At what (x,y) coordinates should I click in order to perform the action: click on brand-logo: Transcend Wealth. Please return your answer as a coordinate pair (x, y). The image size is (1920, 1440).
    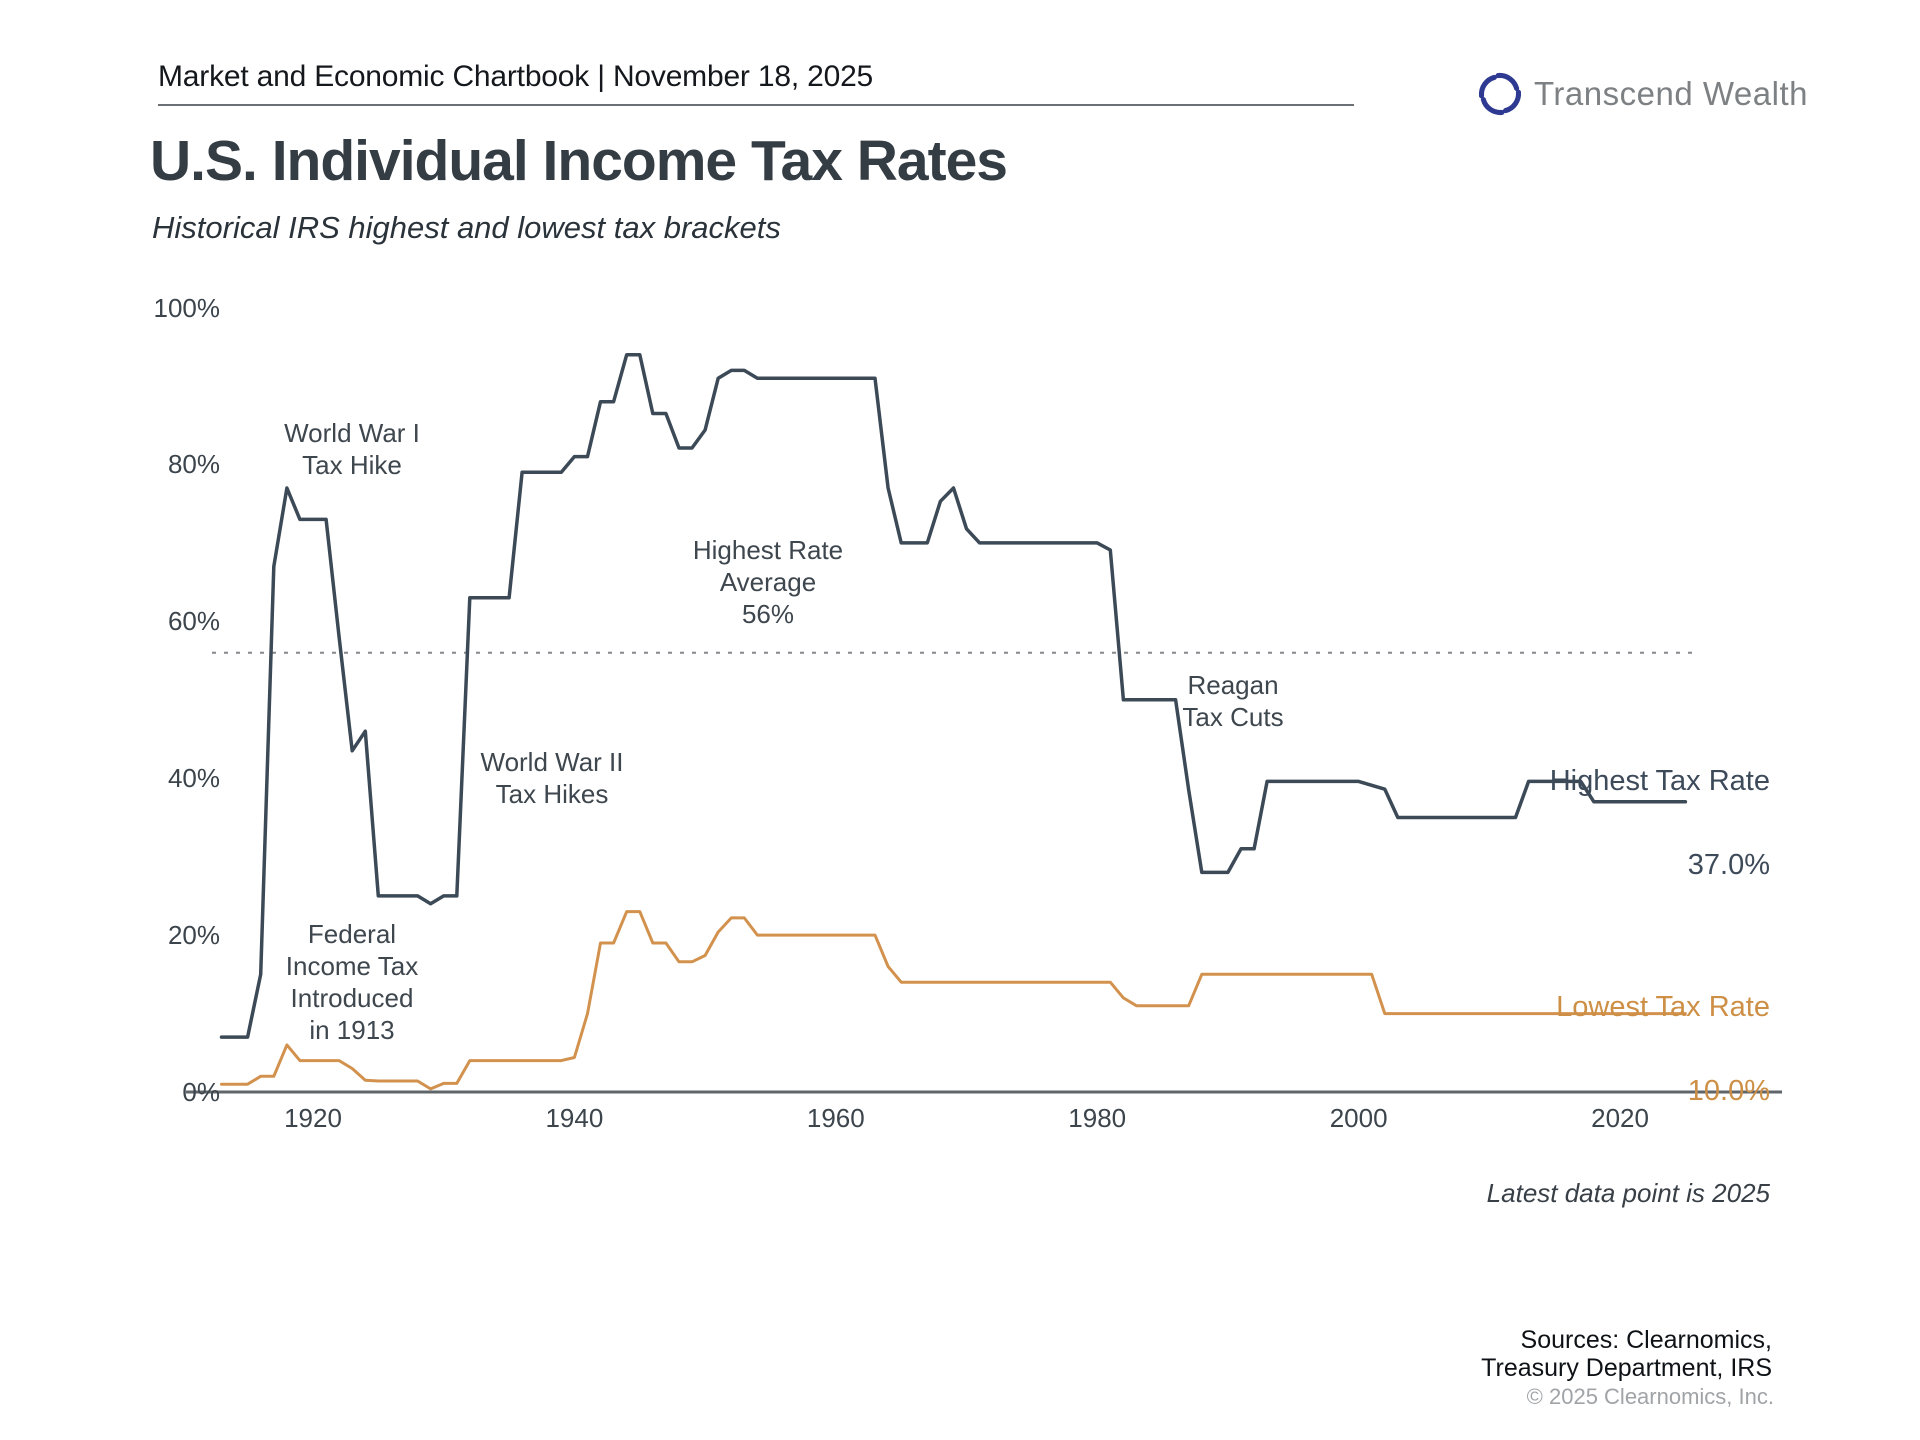
    Looking at the image, I should click on (1642, 94).